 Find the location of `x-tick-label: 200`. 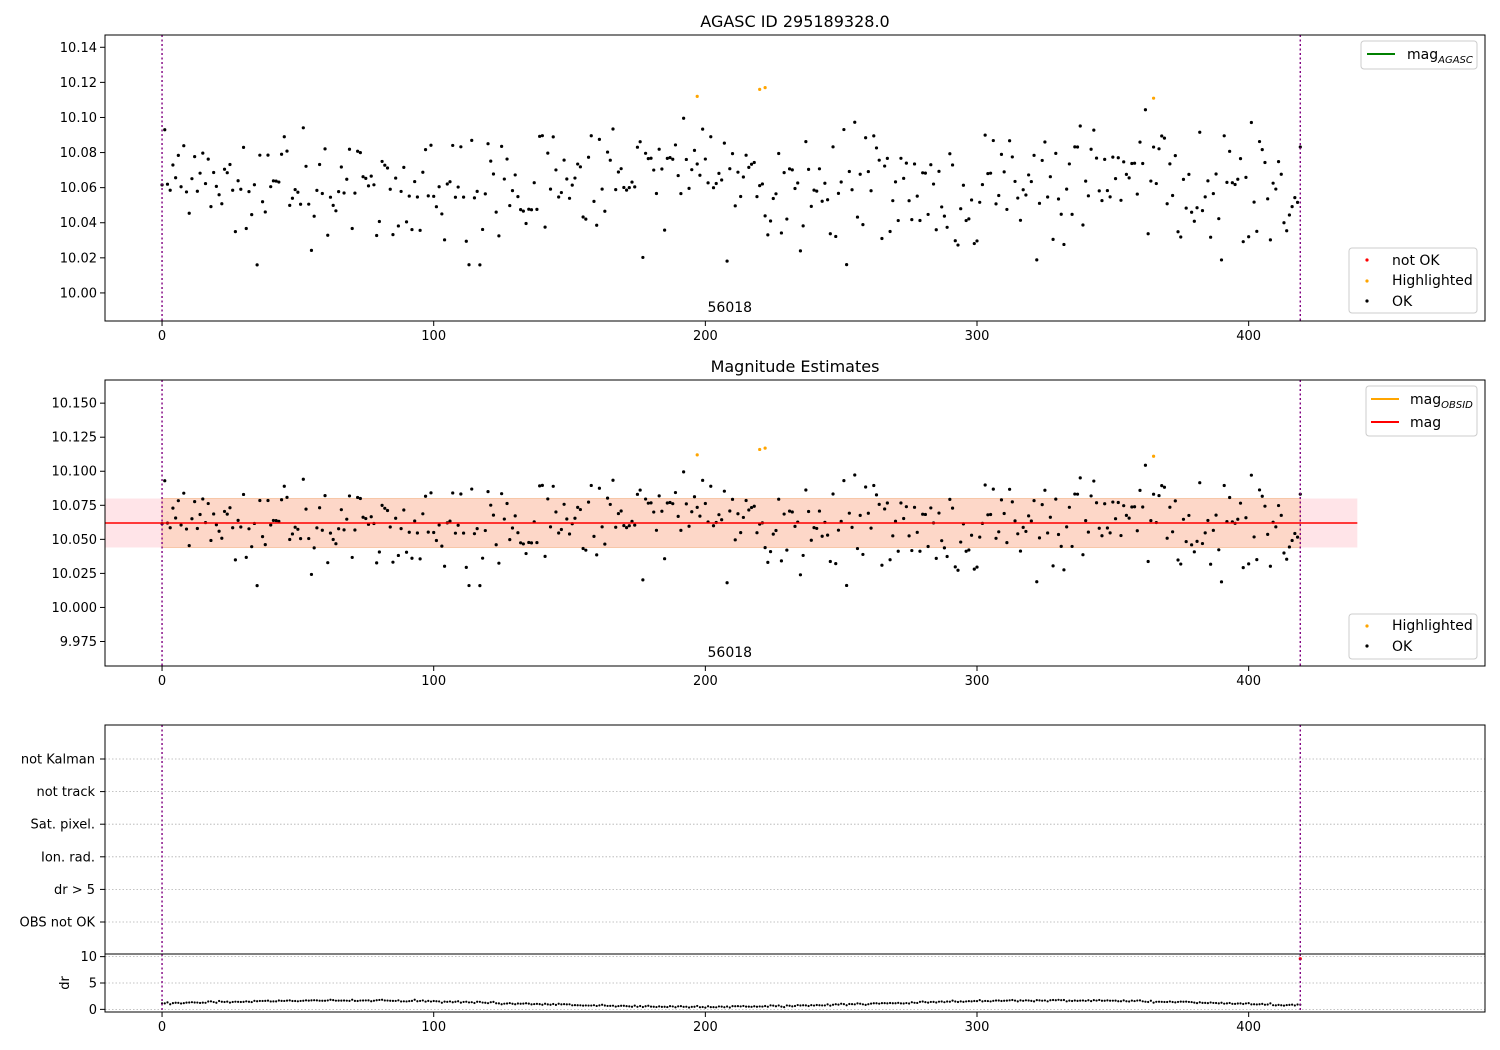

x-tick-label: 200 is located at coordinates (705, 1027).